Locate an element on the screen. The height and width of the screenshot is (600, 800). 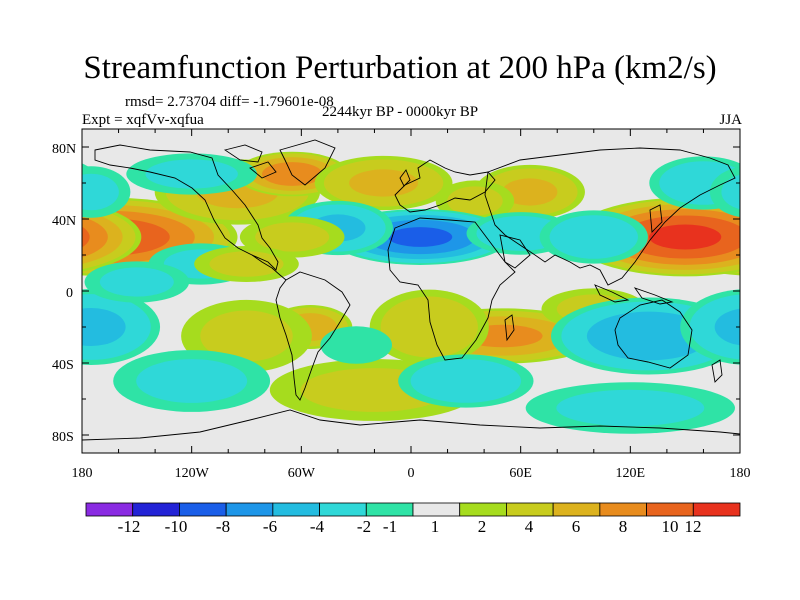
y-tick-label: 80N is located at coordinates (64, 149).